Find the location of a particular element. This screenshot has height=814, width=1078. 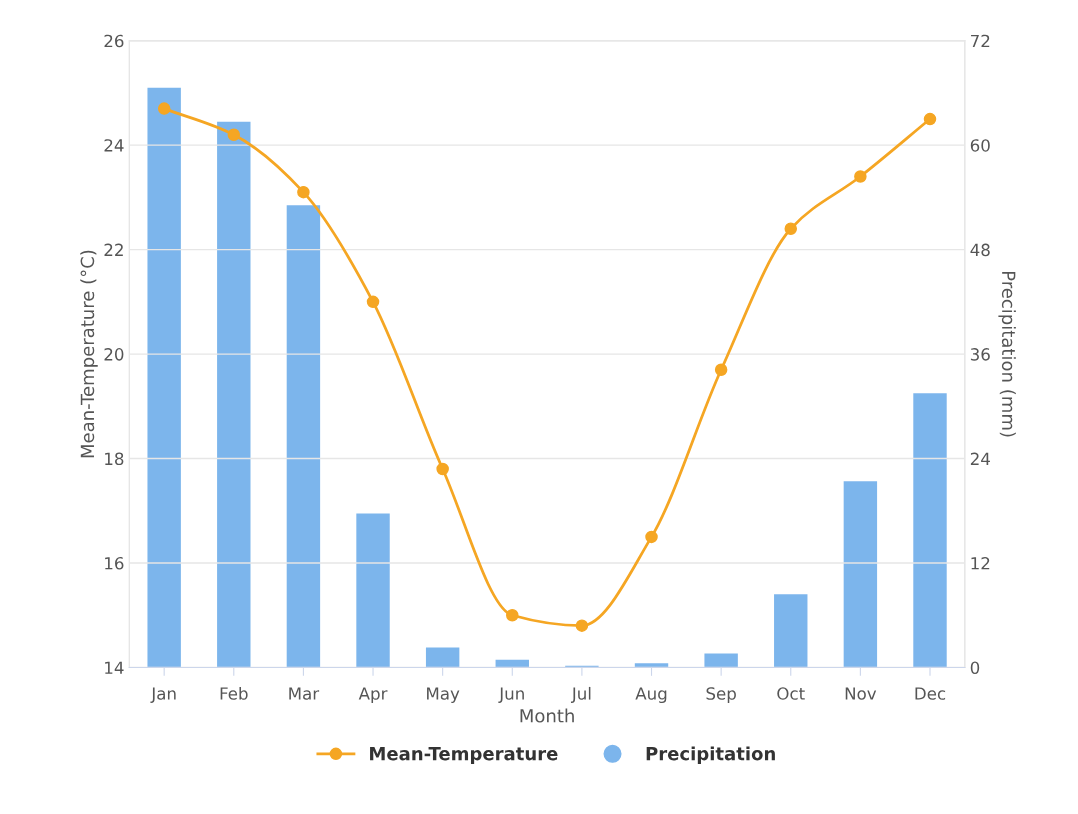

y2-tick-label: 12 is located at coordinates (980, 563).